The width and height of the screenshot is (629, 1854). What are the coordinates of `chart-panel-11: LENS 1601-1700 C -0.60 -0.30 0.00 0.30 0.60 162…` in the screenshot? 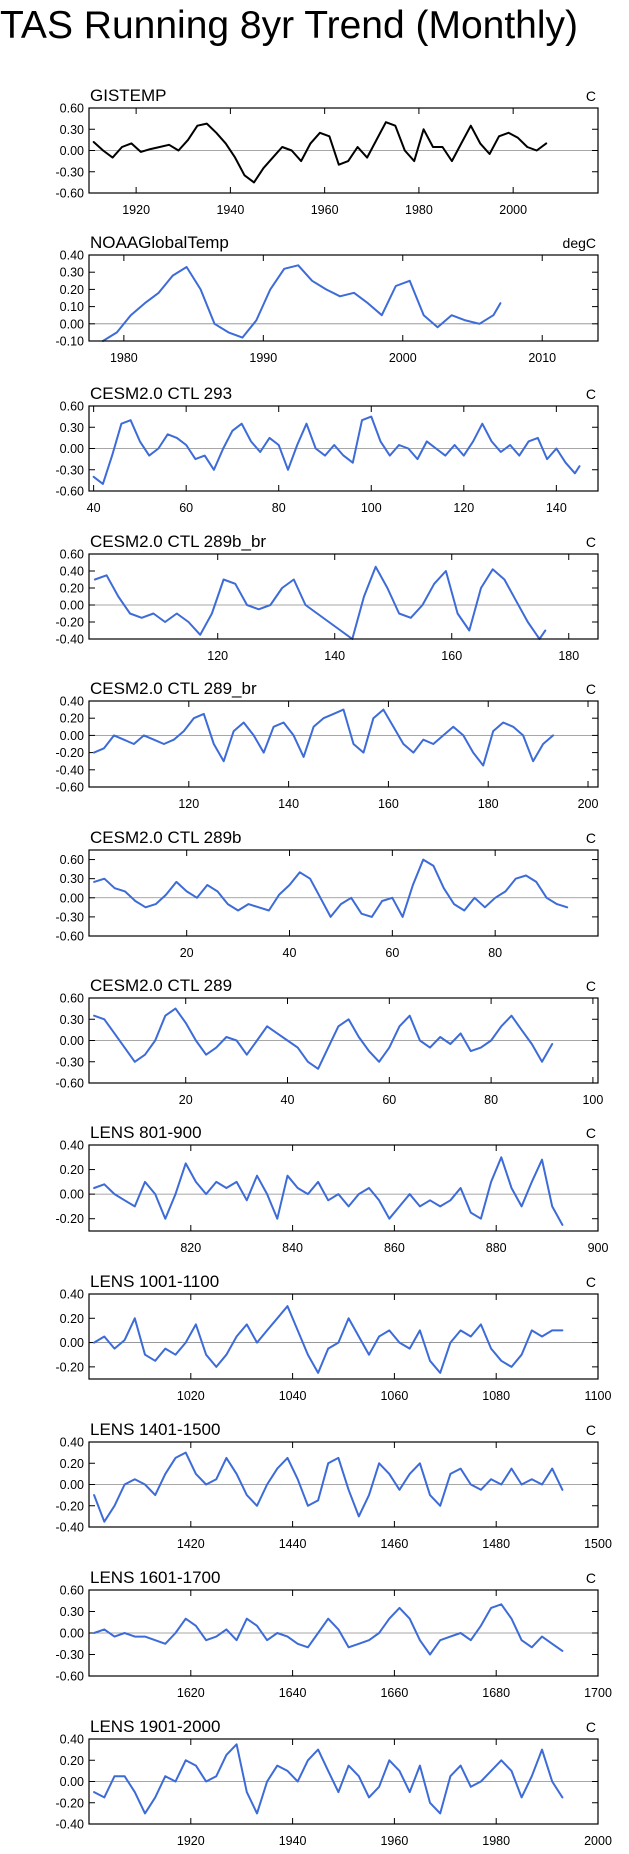 It's located at (334, 1634).